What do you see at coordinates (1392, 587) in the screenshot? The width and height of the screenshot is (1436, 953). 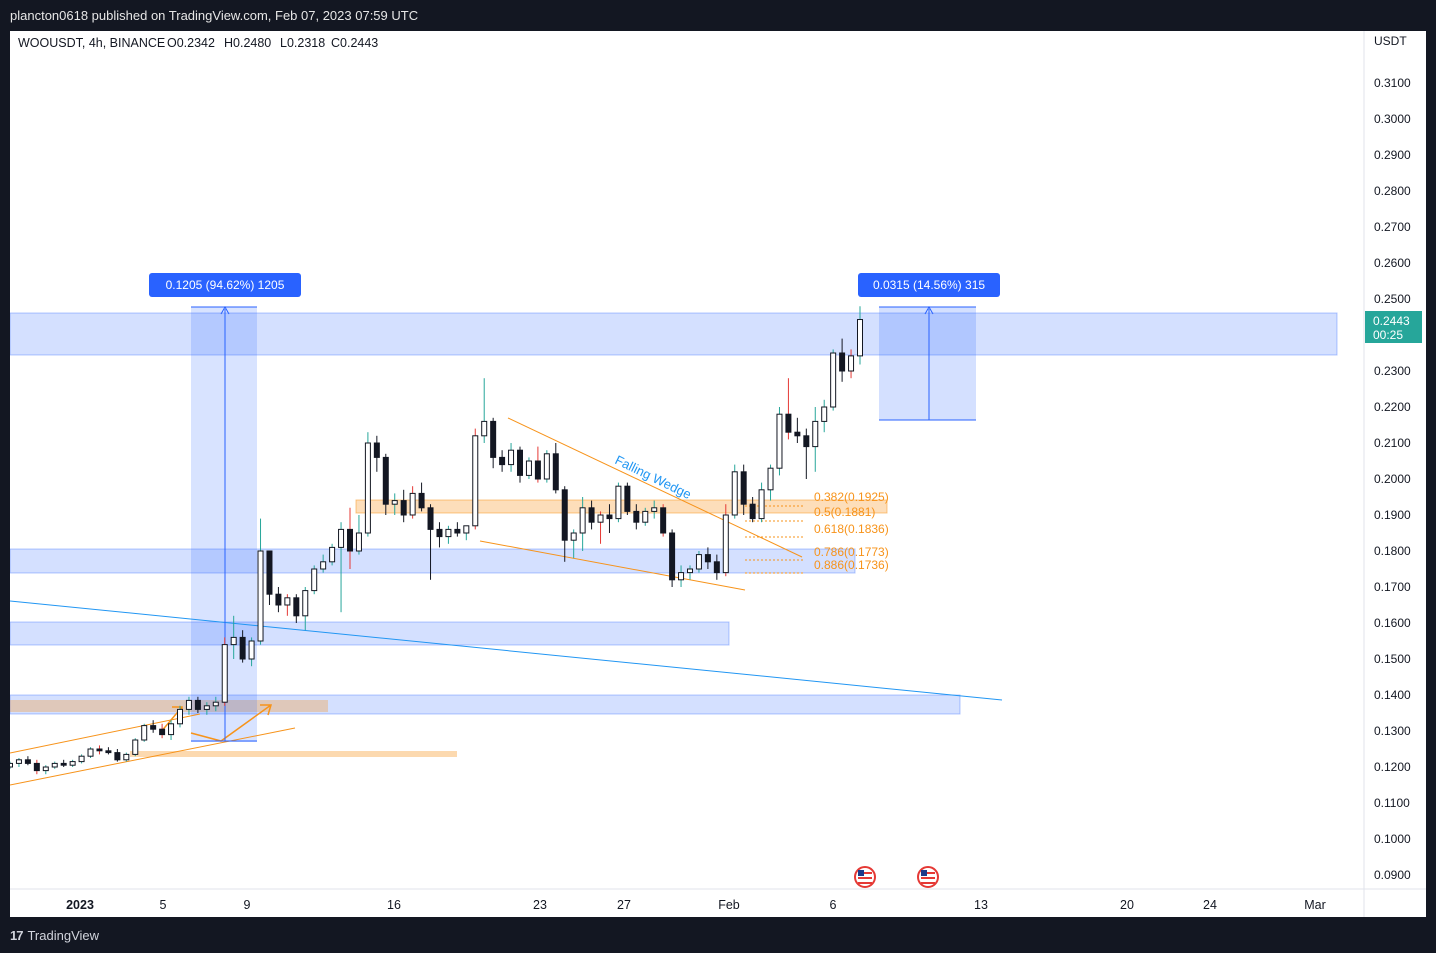 I see `price-tick: 0.1700` at bounding box center [1392, 587].